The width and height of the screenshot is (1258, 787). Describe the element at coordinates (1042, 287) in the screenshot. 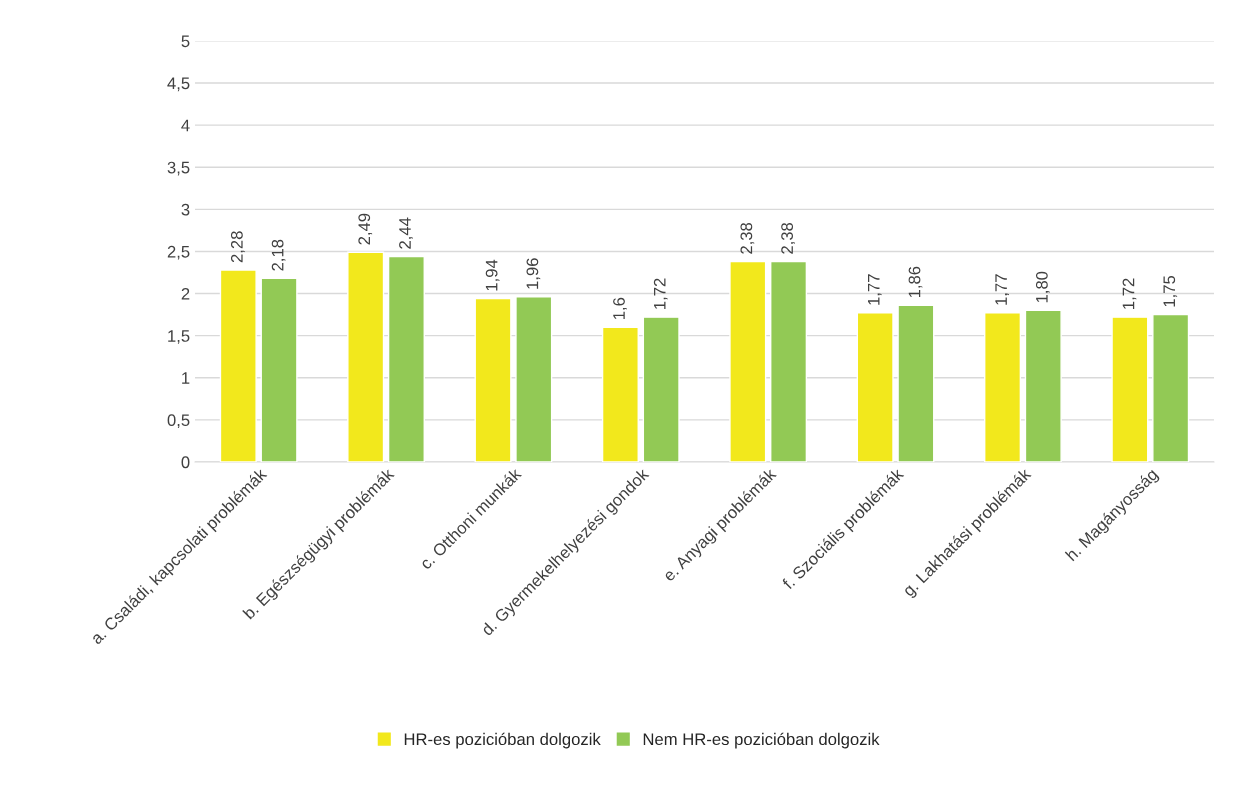

I see `data-label: 1,80` at that location.